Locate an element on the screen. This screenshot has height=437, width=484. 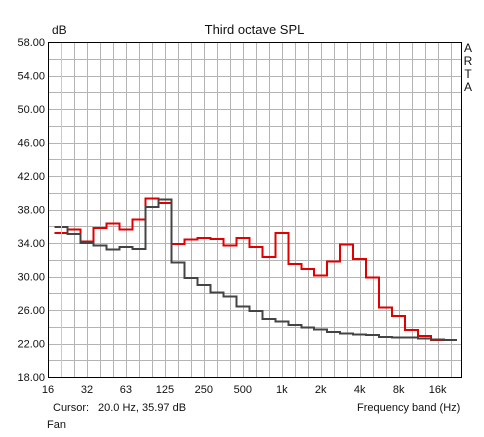
x-tick-label: 2k is located at coordinates (321, 390).